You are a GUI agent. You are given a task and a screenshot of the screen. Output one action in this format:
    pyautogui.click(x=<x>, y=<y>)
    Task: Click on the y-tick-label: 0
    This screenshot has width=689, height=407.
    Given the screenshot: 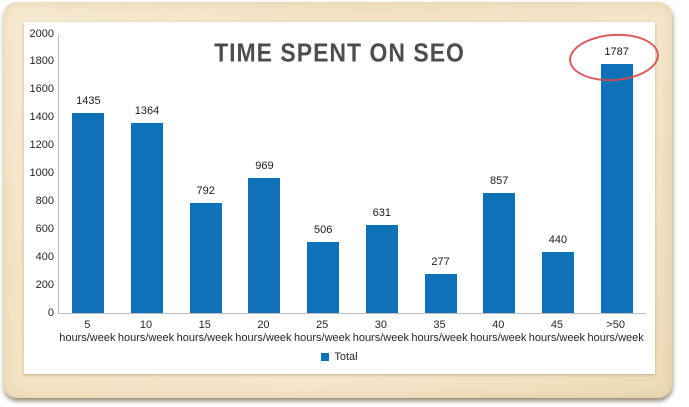 What is the action you would take?
    pyautogui.click(x=50, y=312)
    